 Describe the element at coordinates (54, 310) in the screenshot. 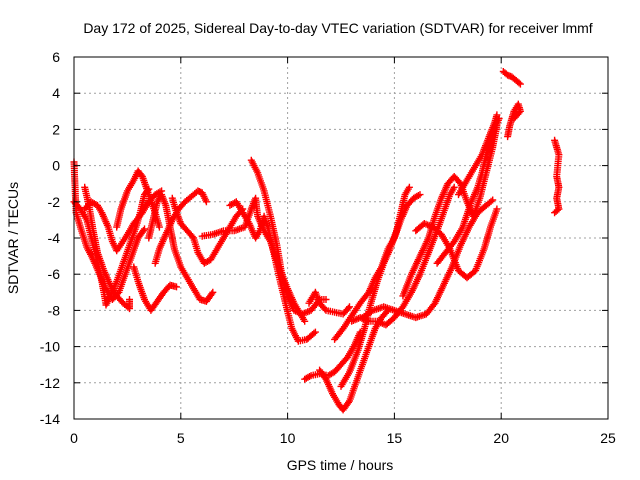

I see `y-tick-label: -8` at that location.